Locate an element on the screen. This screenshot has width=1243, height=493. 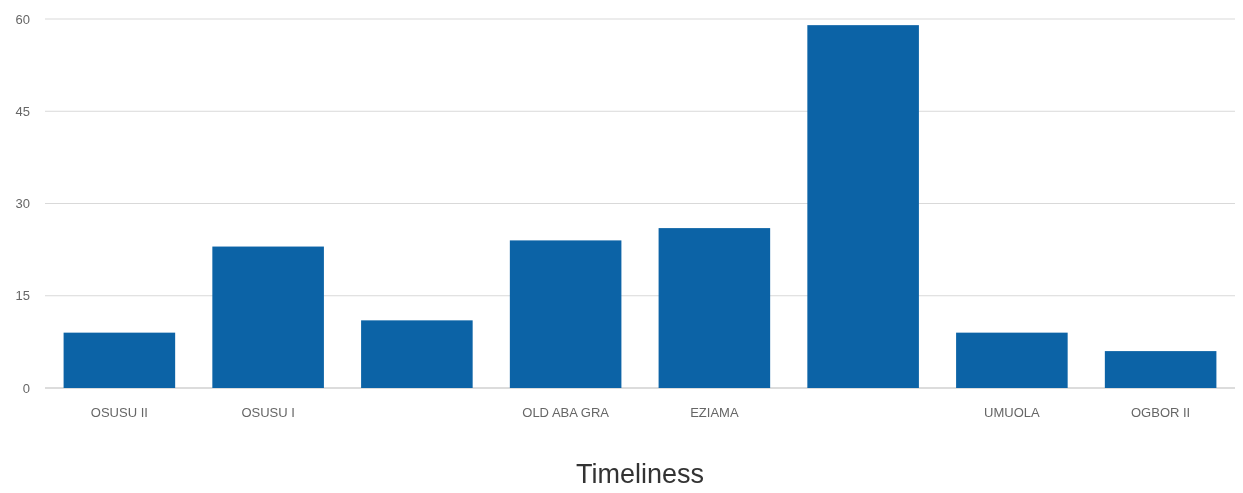
x-tick-label: UMUOLA is located at coordinates (1012, 412).